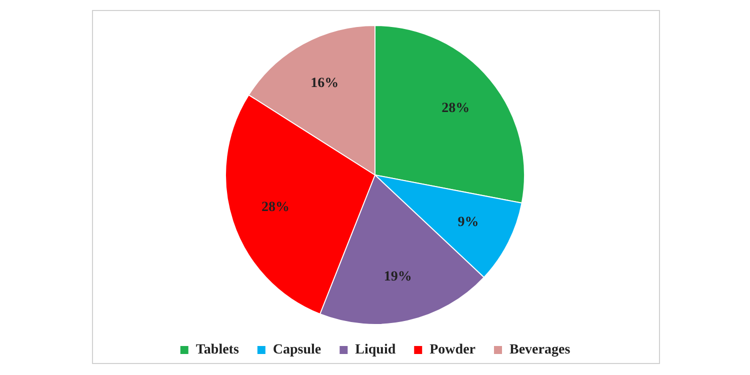 This screenshot has height=375, width=750. Describe the element at coordinates (453, 350) in the screenshot. I see `legend-label: Powder` at that location.